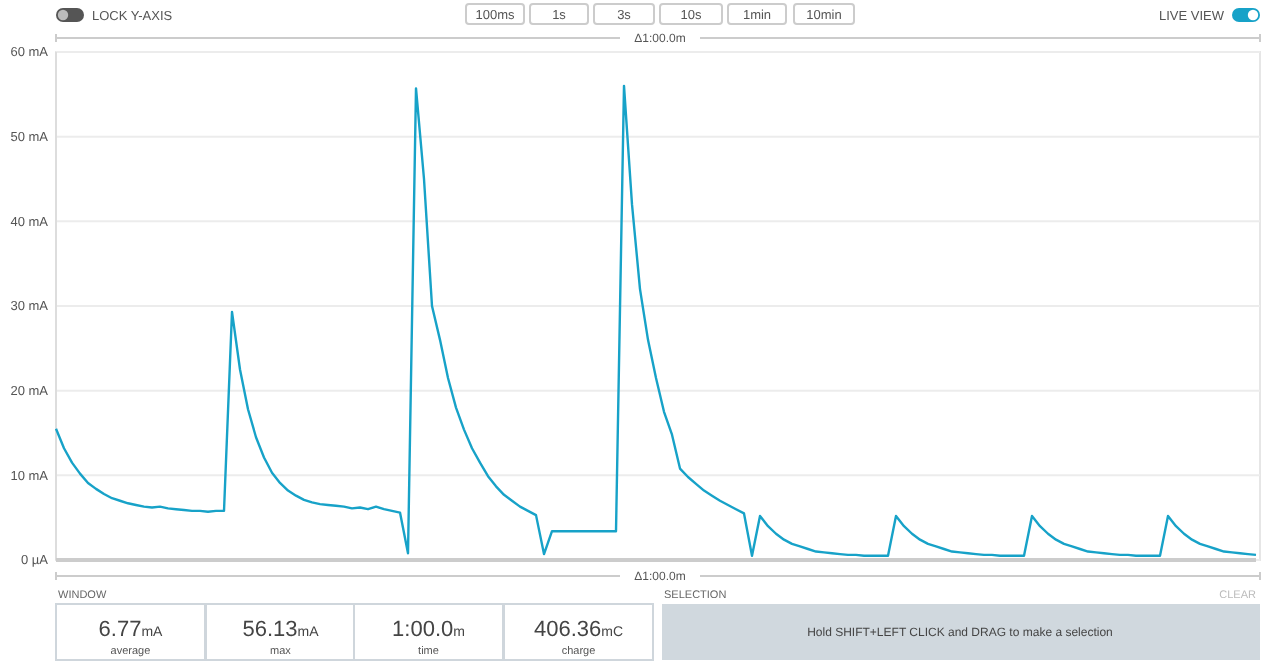  What do you see at coordinates (270, 630) in the screenshot?
I see `text: 56.13` at bounding box center [270, 630].